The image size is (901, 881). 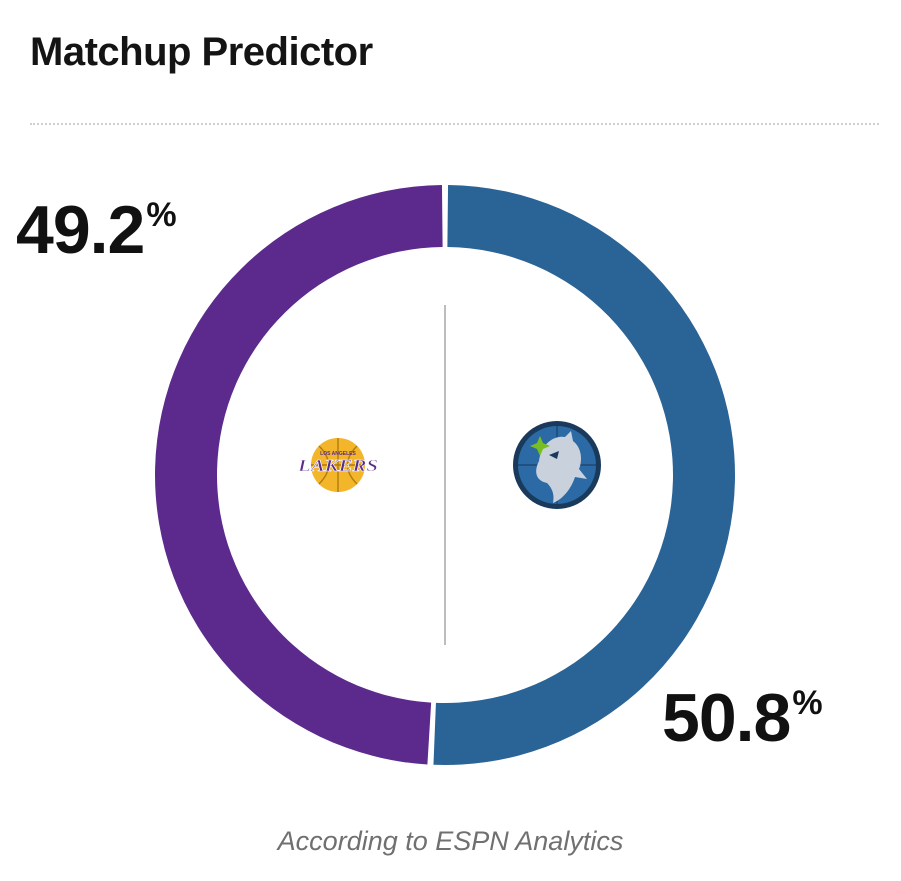 I want to click on title-divider, so click(x=454, y=124).